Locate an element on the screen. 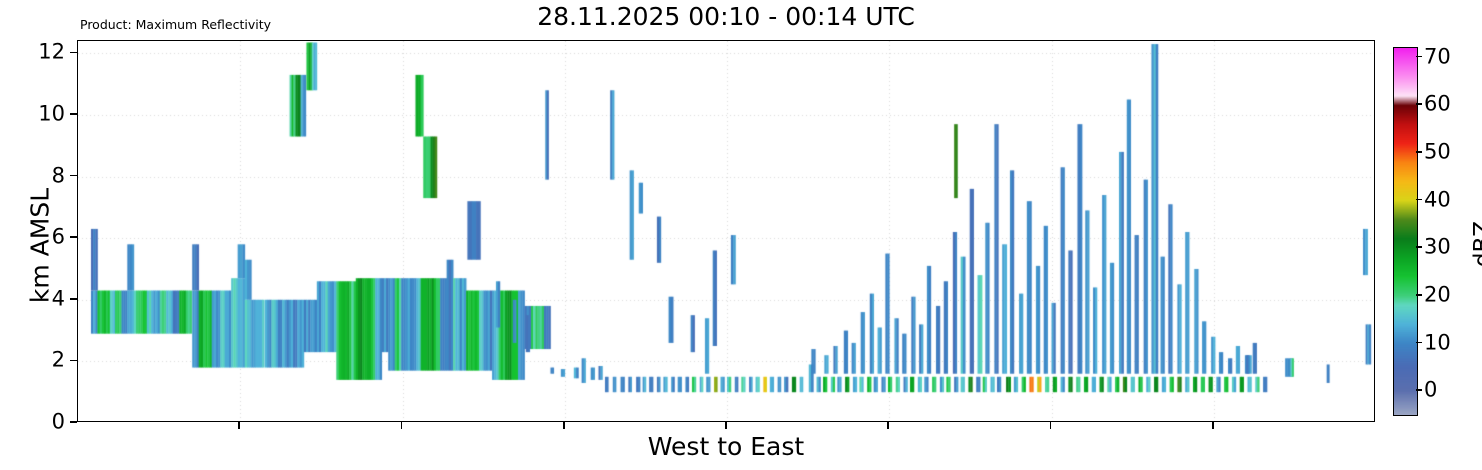  colorbar-tick-label: 20 is located at coordinates (1437, 294).